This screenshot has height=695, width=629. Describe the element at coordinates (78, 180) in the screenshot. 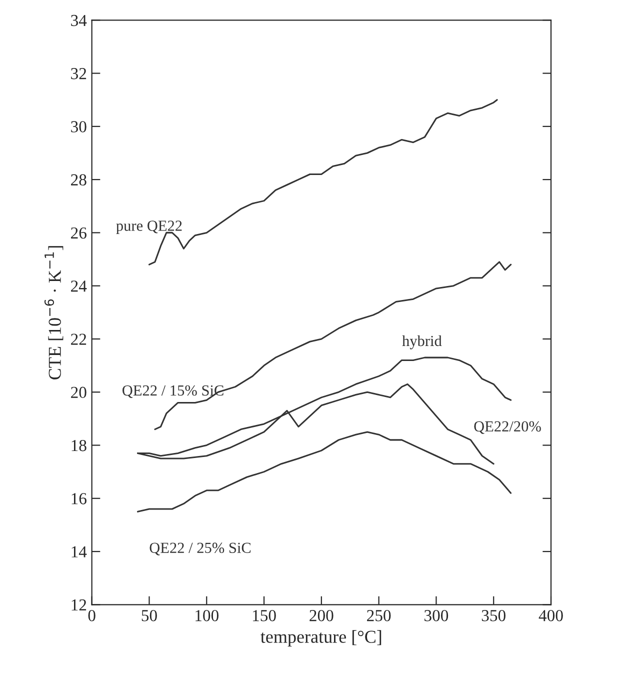

I see `y-tick-label: 28` at that location.